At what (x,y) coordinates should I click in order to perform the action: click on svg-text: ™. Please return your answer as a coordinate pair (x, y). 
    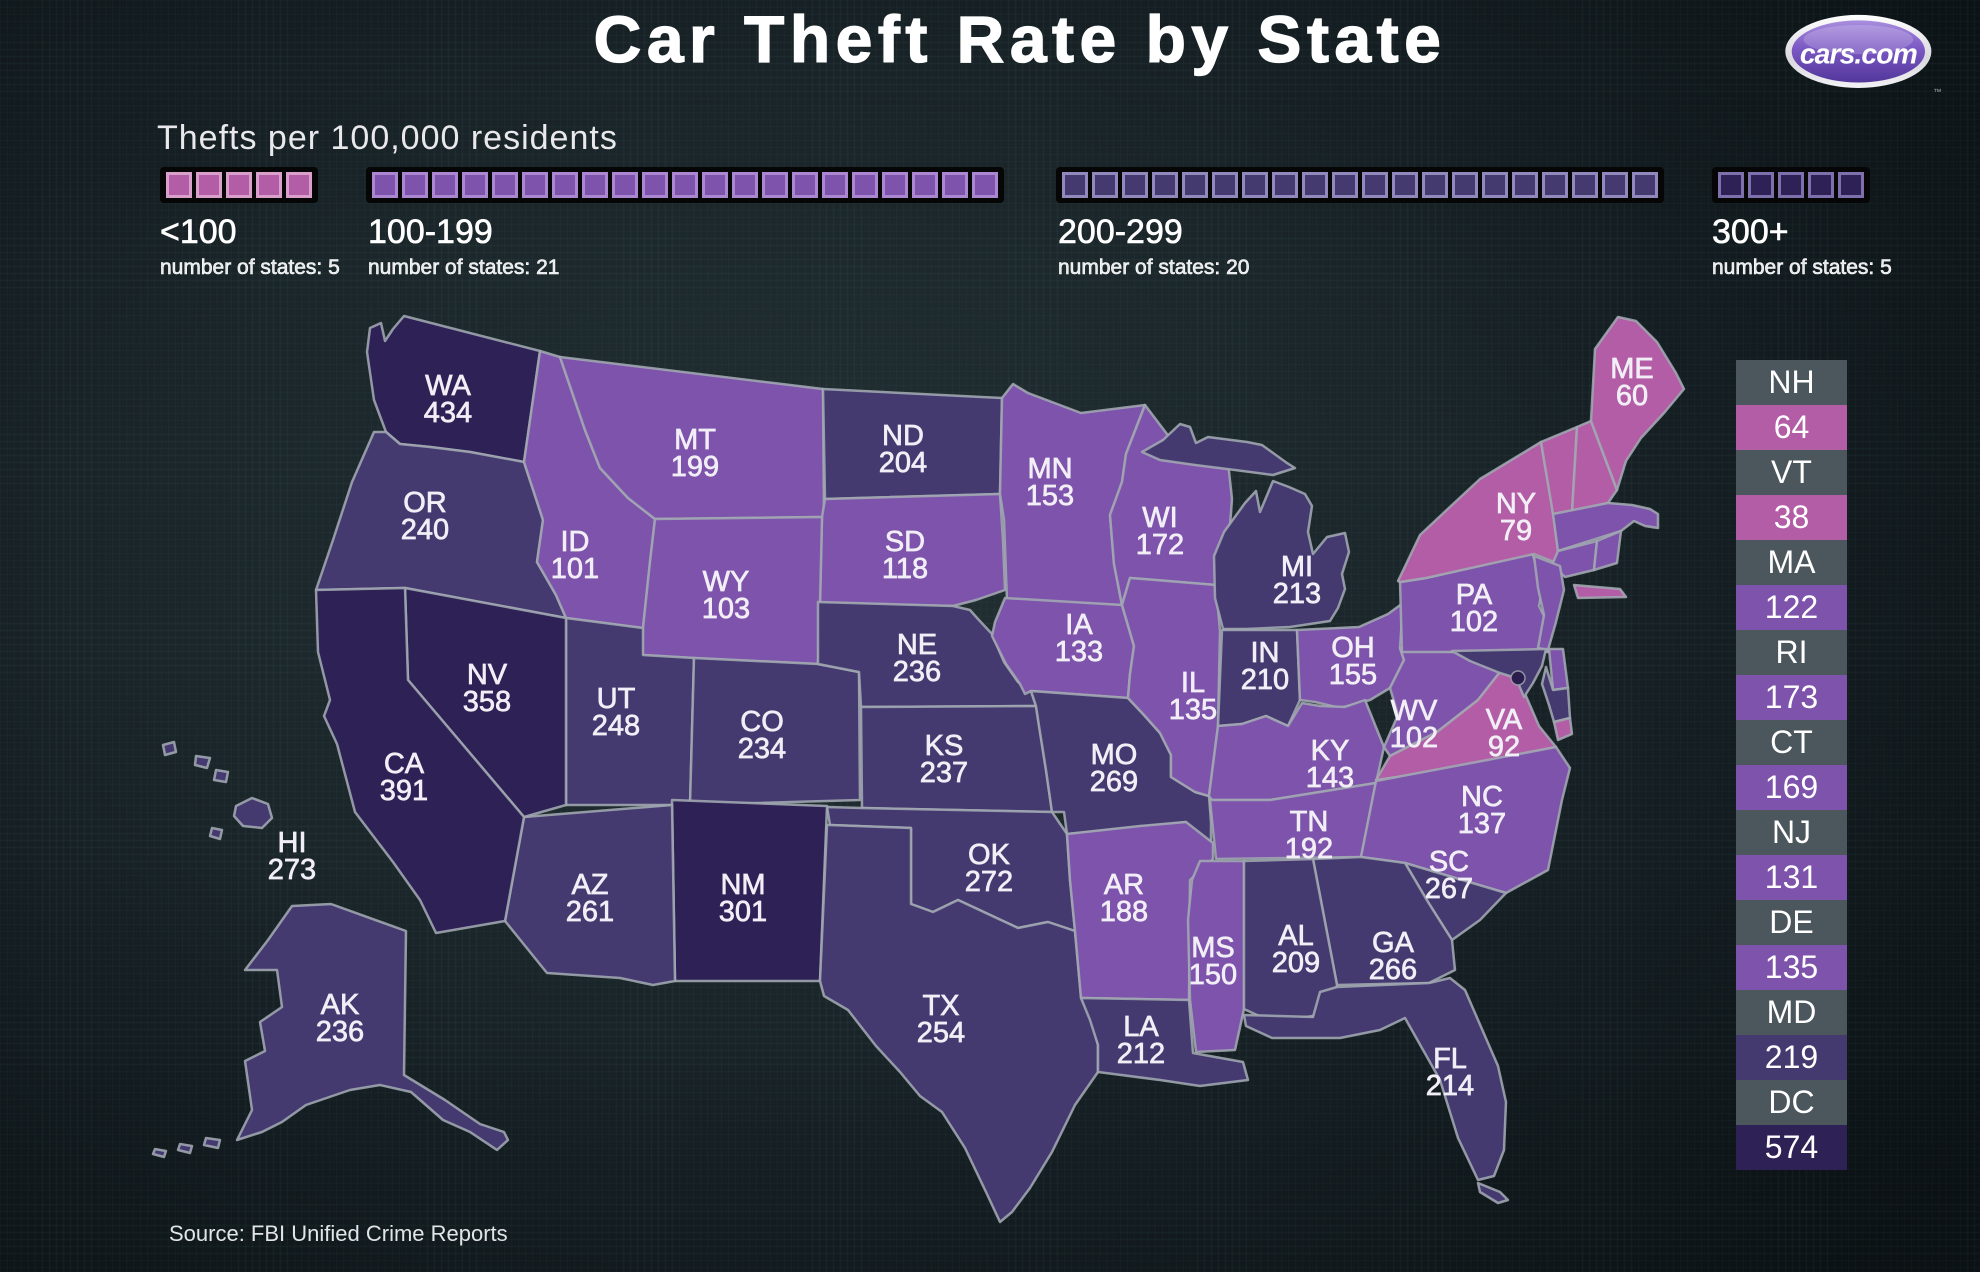
    Looking at the image, I should click on (1937, 91).